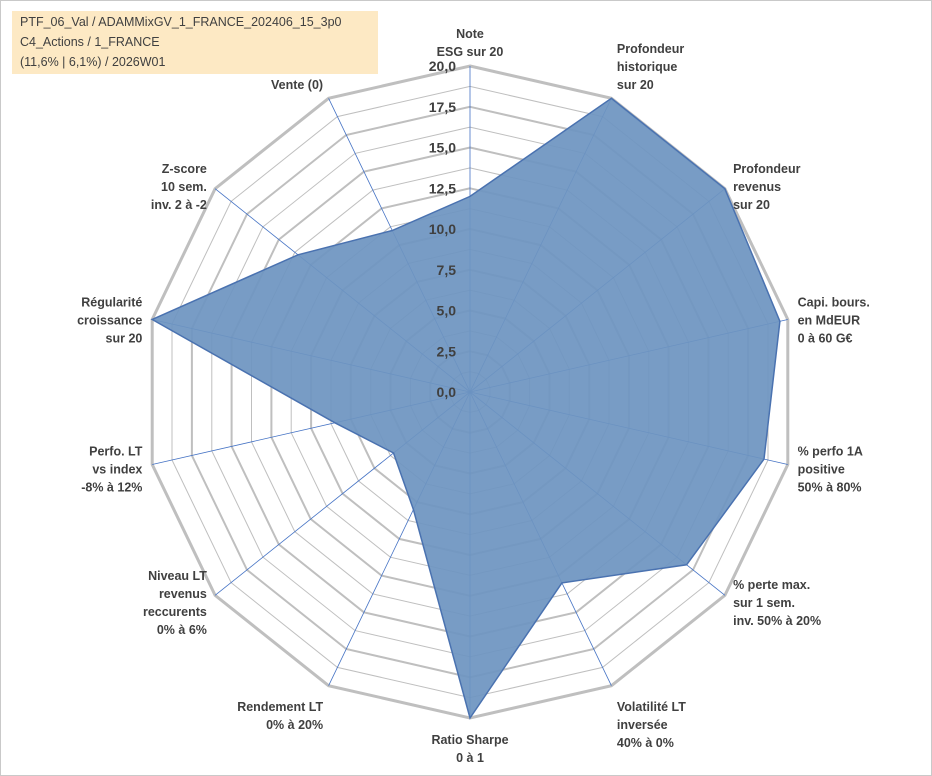 This screenshot has width=932, height=776. What do you see at coordinates (111, 487) in the screenshot?
I see `axis-label-line: -8% à 12%` at bounding box center [111, 487].